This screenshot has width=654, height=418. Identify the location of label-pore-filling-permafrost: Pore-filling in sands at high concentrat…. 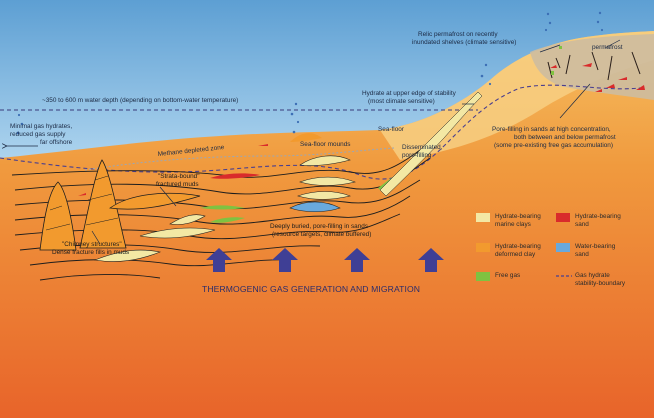
(554, 137).